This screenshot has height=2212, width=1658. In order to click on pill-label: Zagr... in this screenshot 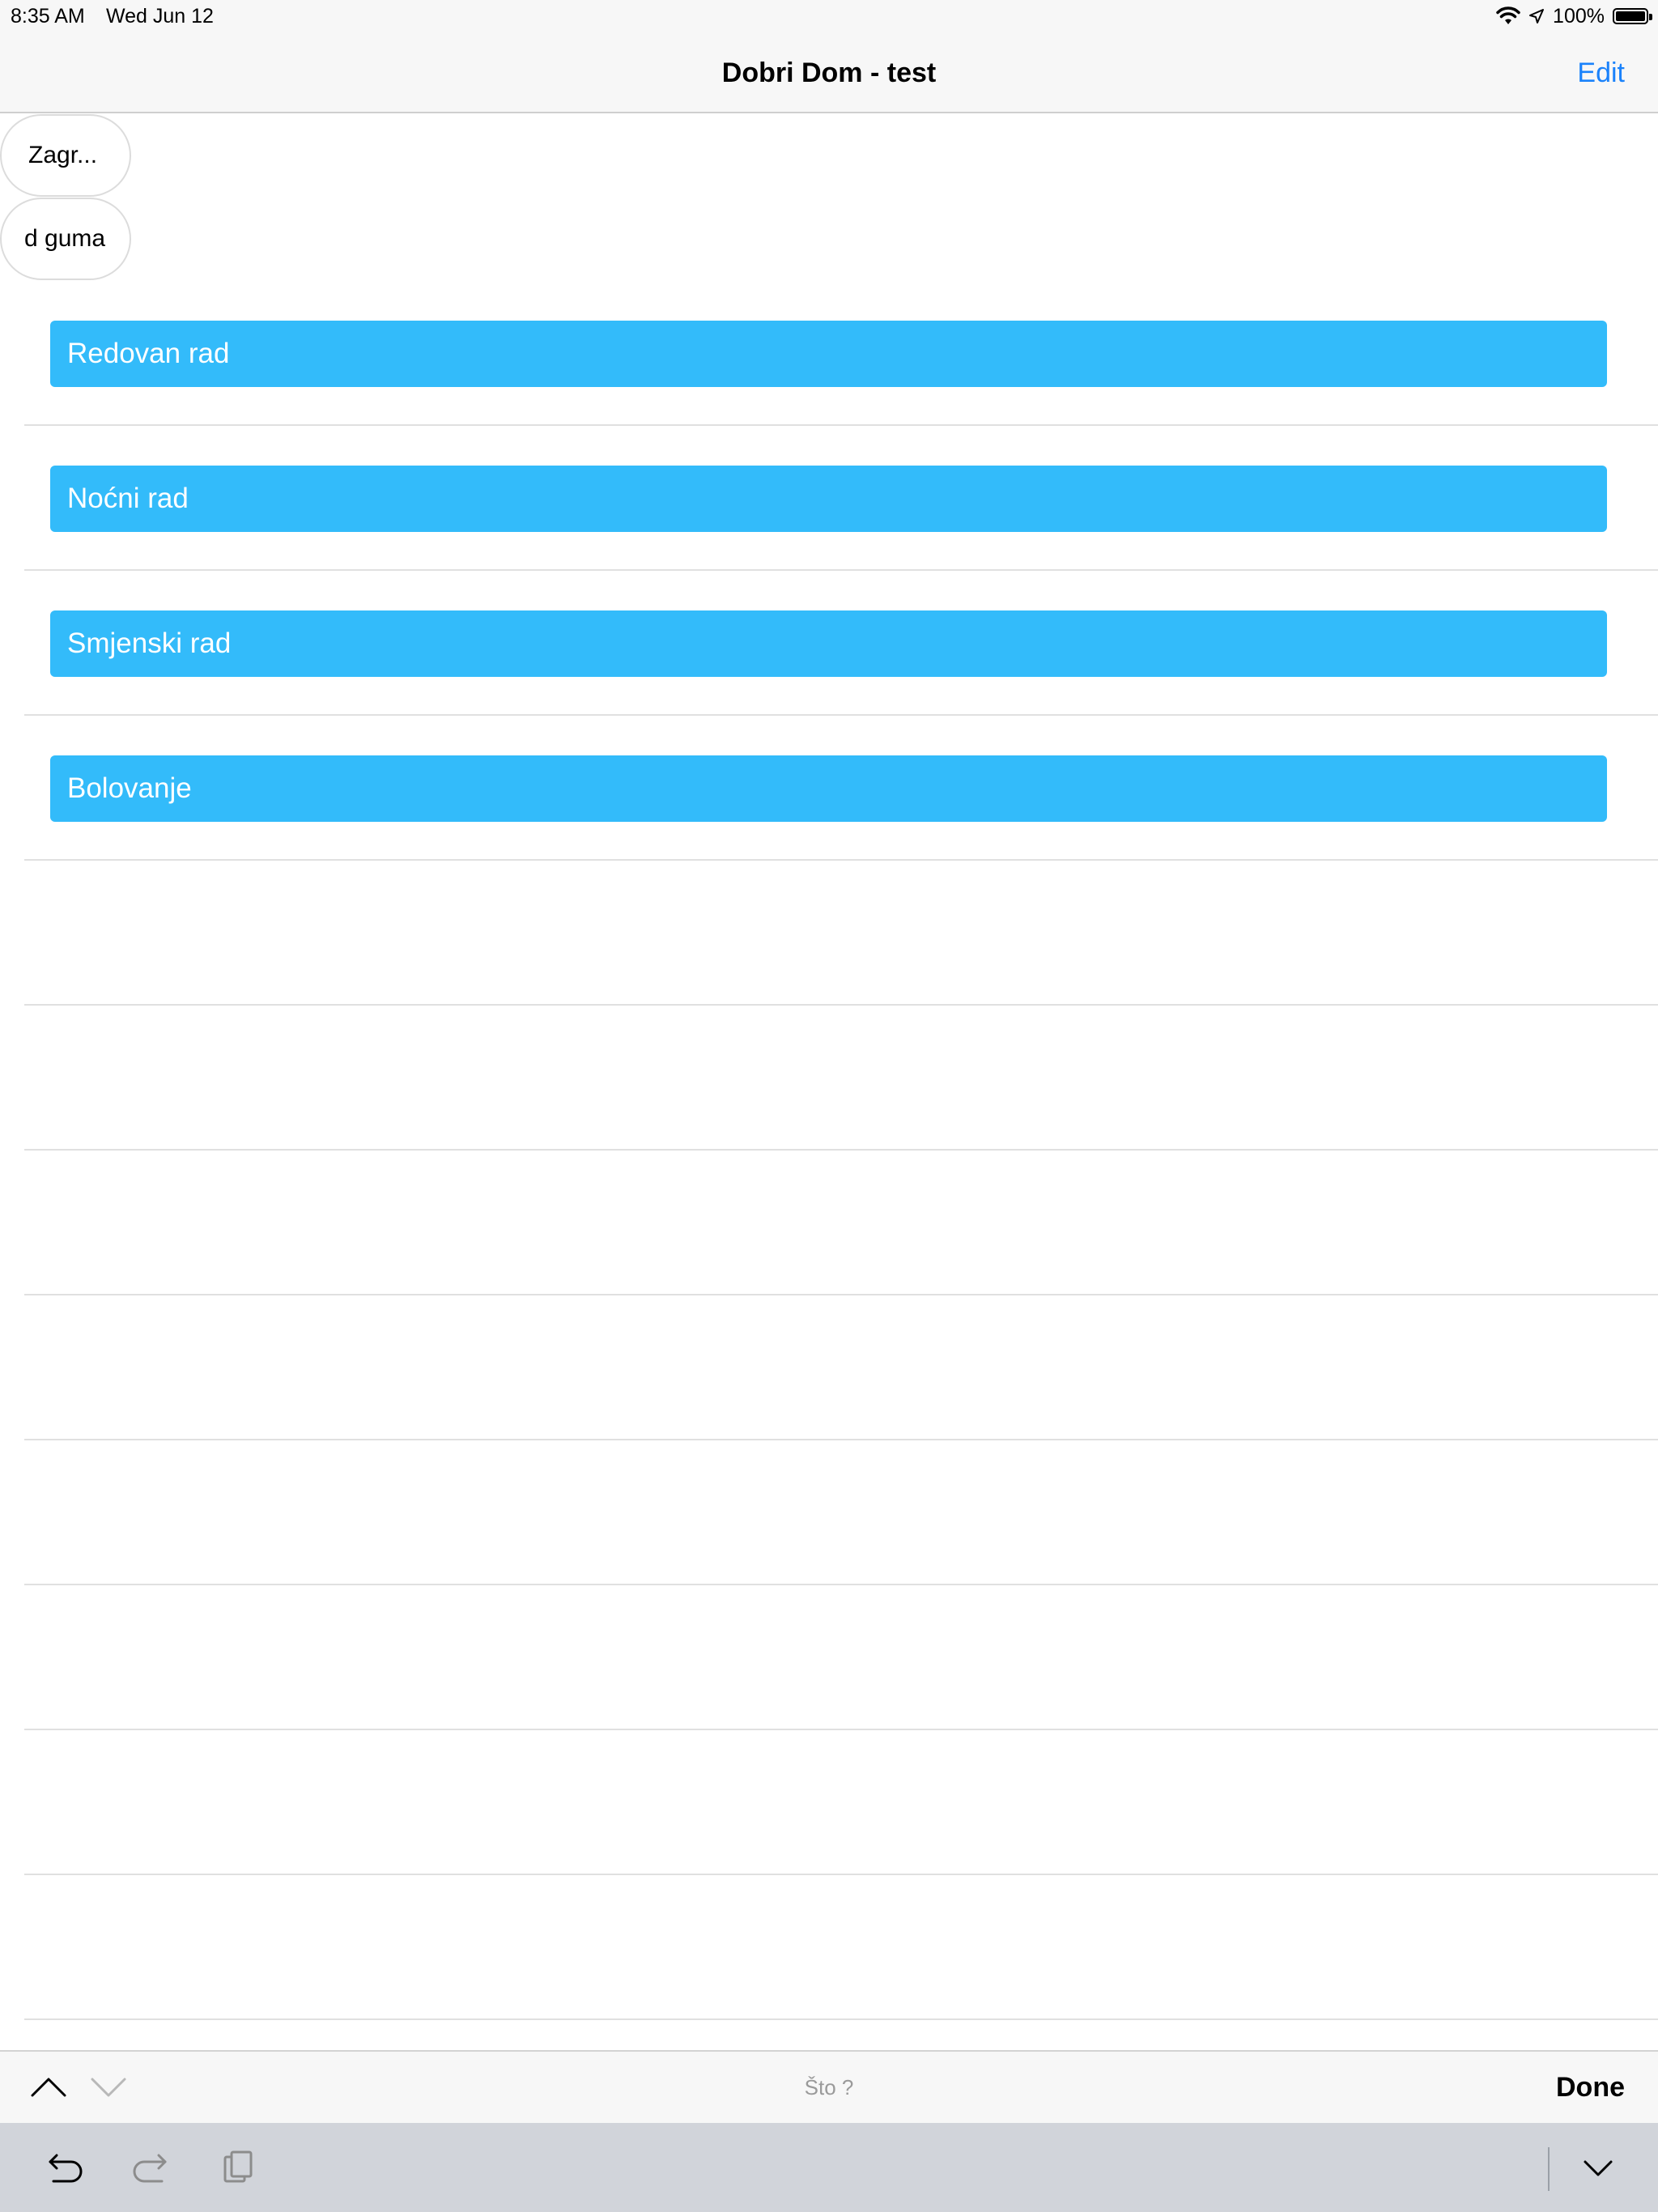, I will do `click(63, 155)`.